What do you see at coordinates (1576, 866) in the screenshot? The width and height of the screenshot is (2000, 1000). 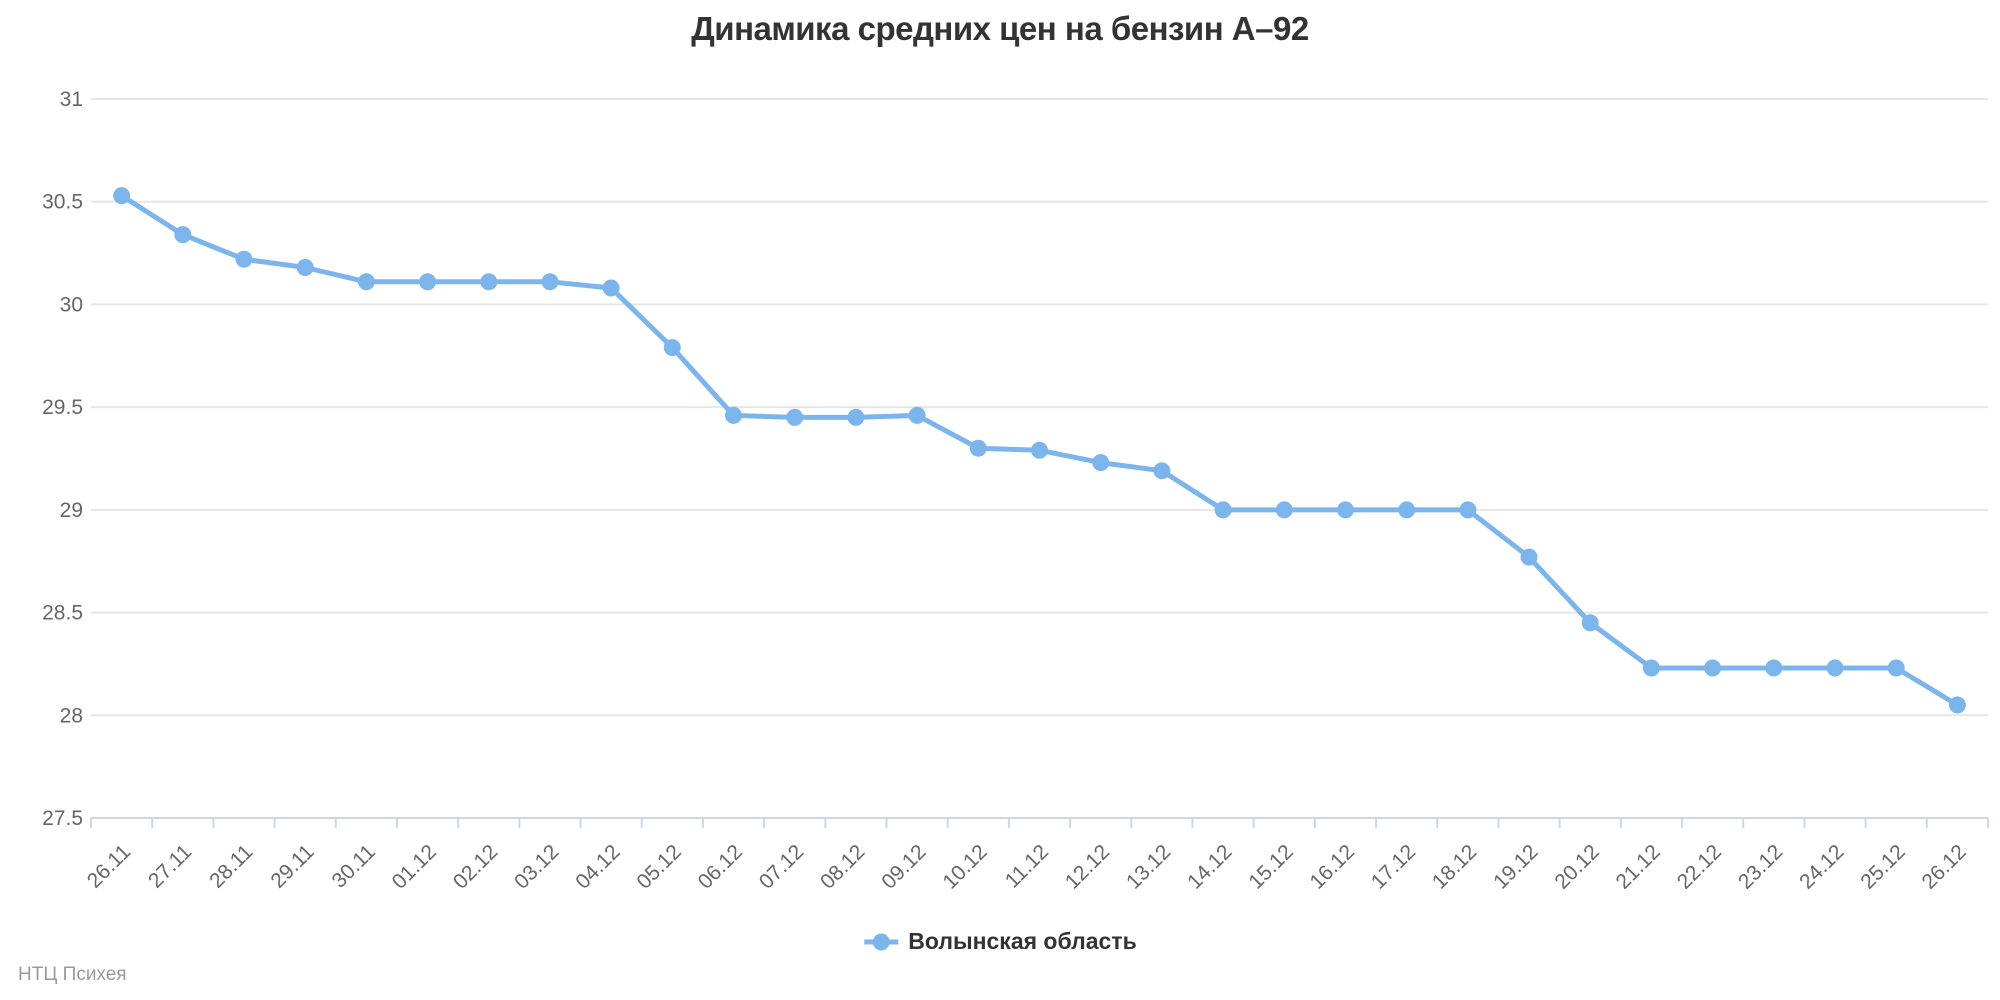 I see `x-axis-label: 20.12` at bounding box center [1576, 866].